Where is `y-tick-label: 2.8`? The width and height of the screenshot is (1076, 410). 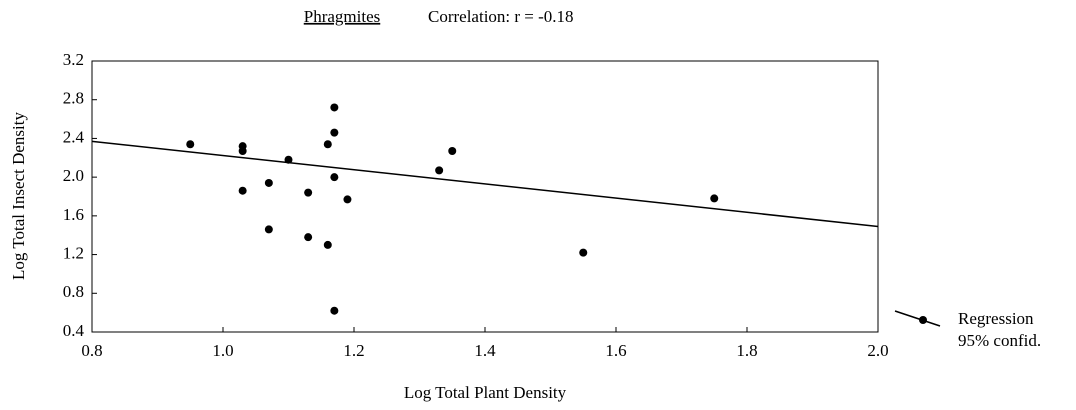 y-tick-label: 2.8 is located at coordinates (73, 98).